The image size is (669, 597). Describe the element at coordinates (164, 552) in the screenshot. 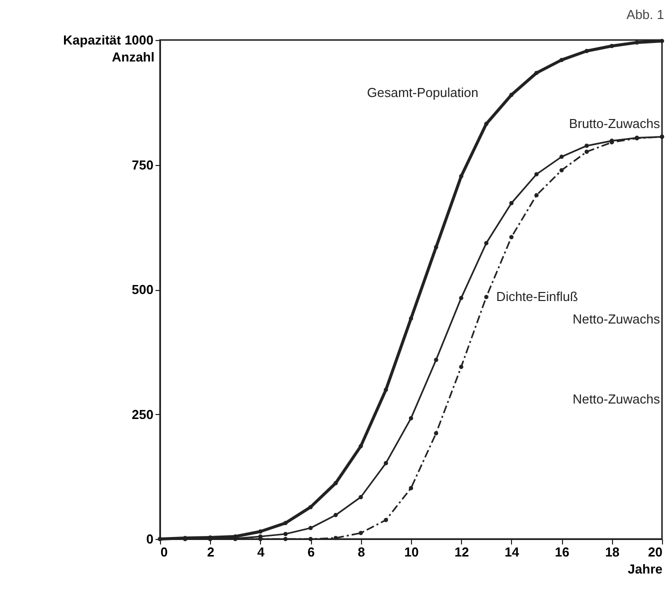

I see `x-tick-label: 0` at that location.